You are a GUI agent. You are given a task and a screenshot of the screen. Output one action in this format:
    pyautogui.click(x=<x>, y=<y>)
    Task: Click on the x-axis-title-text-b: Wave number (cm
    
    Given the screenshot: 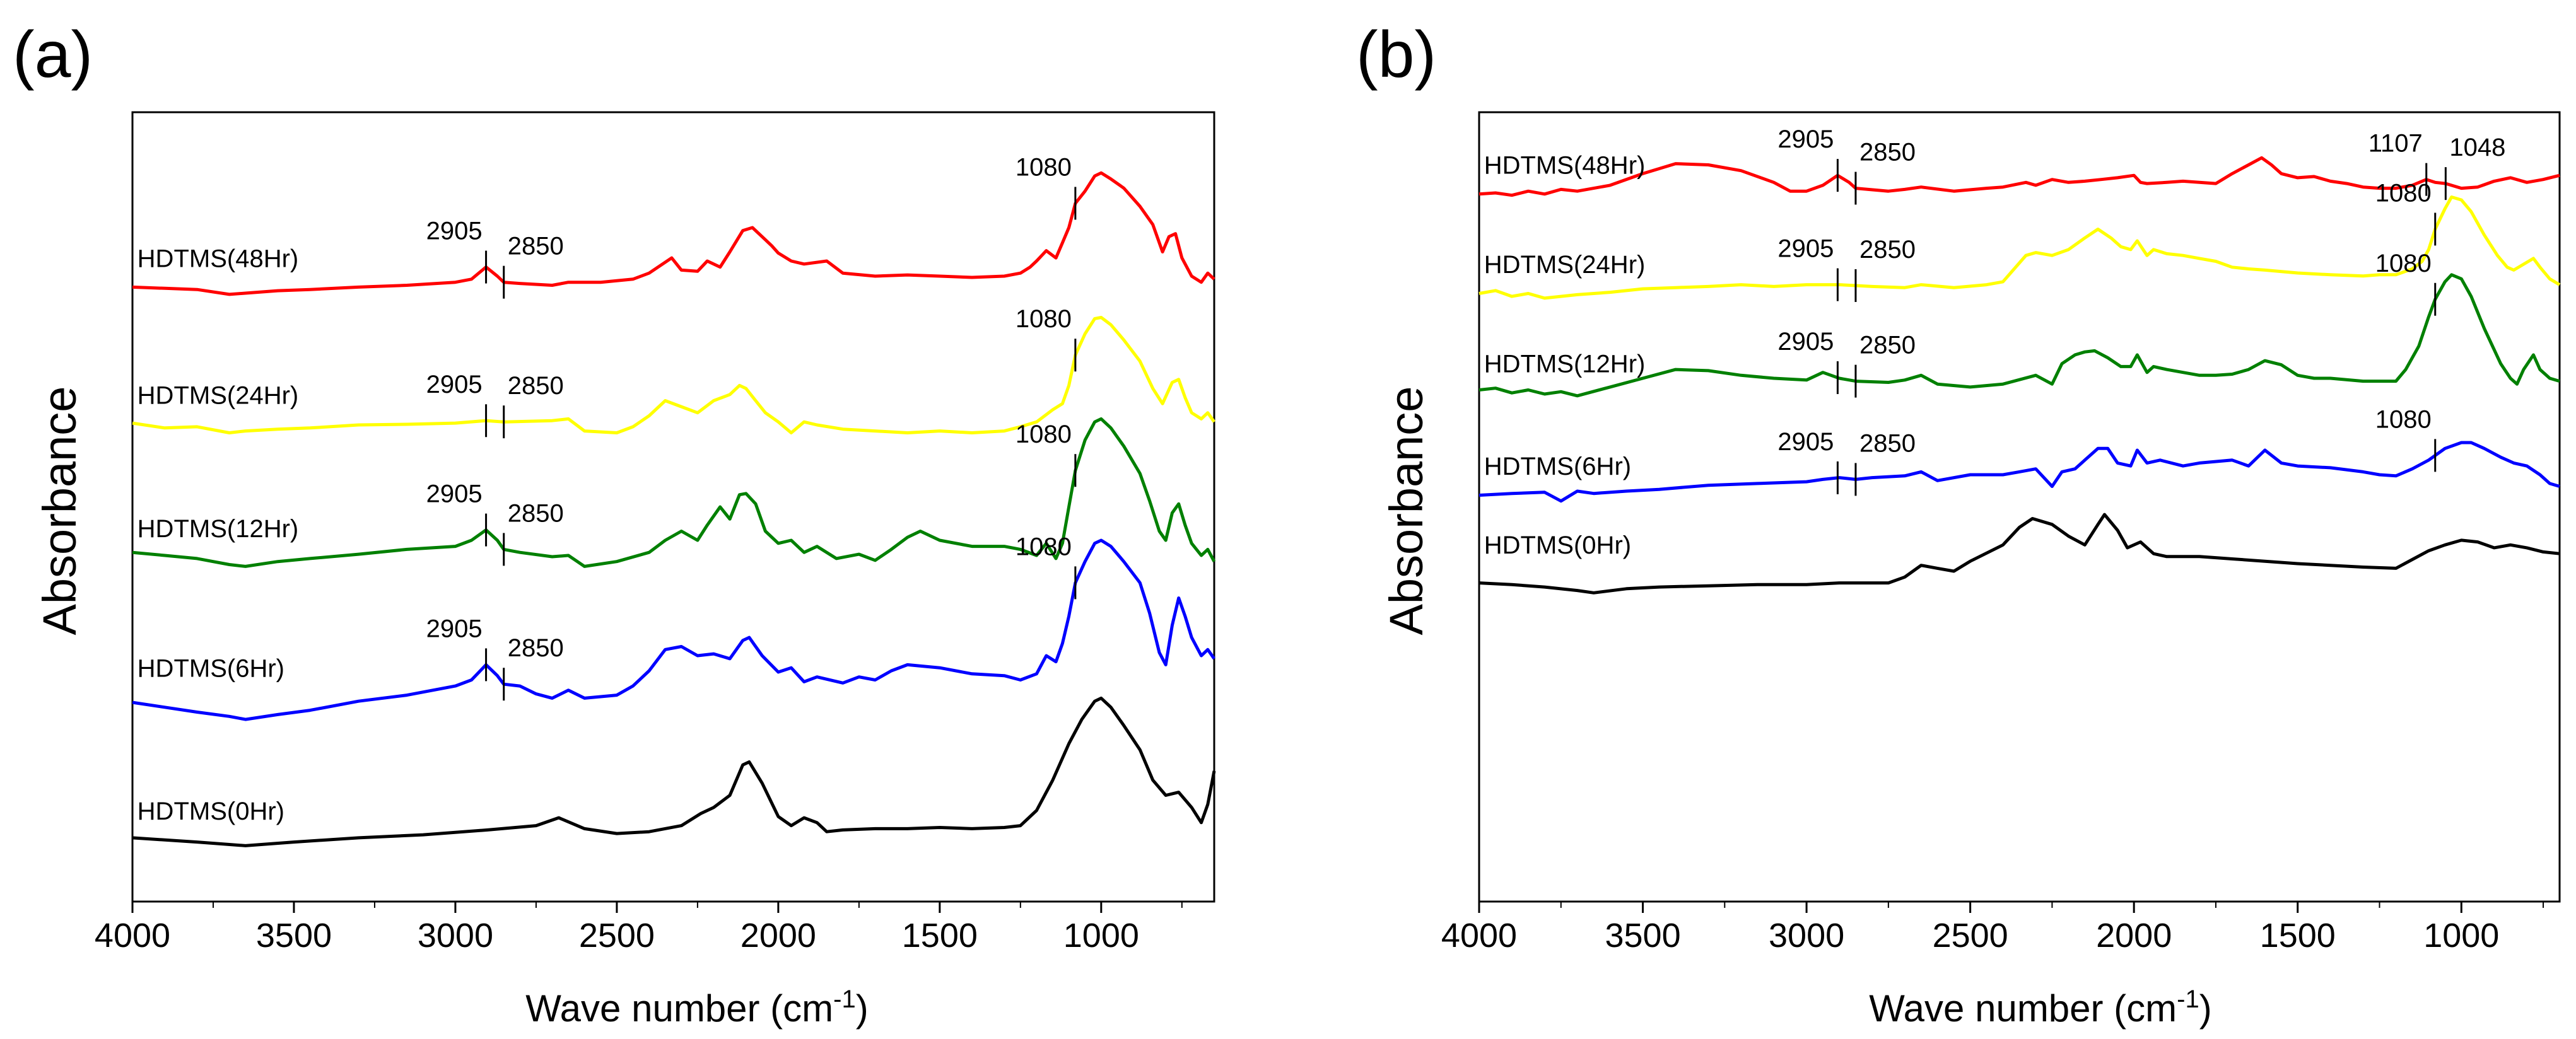 What is the action you would take?
    pyautogui.click(x=2023, y=1008)
    